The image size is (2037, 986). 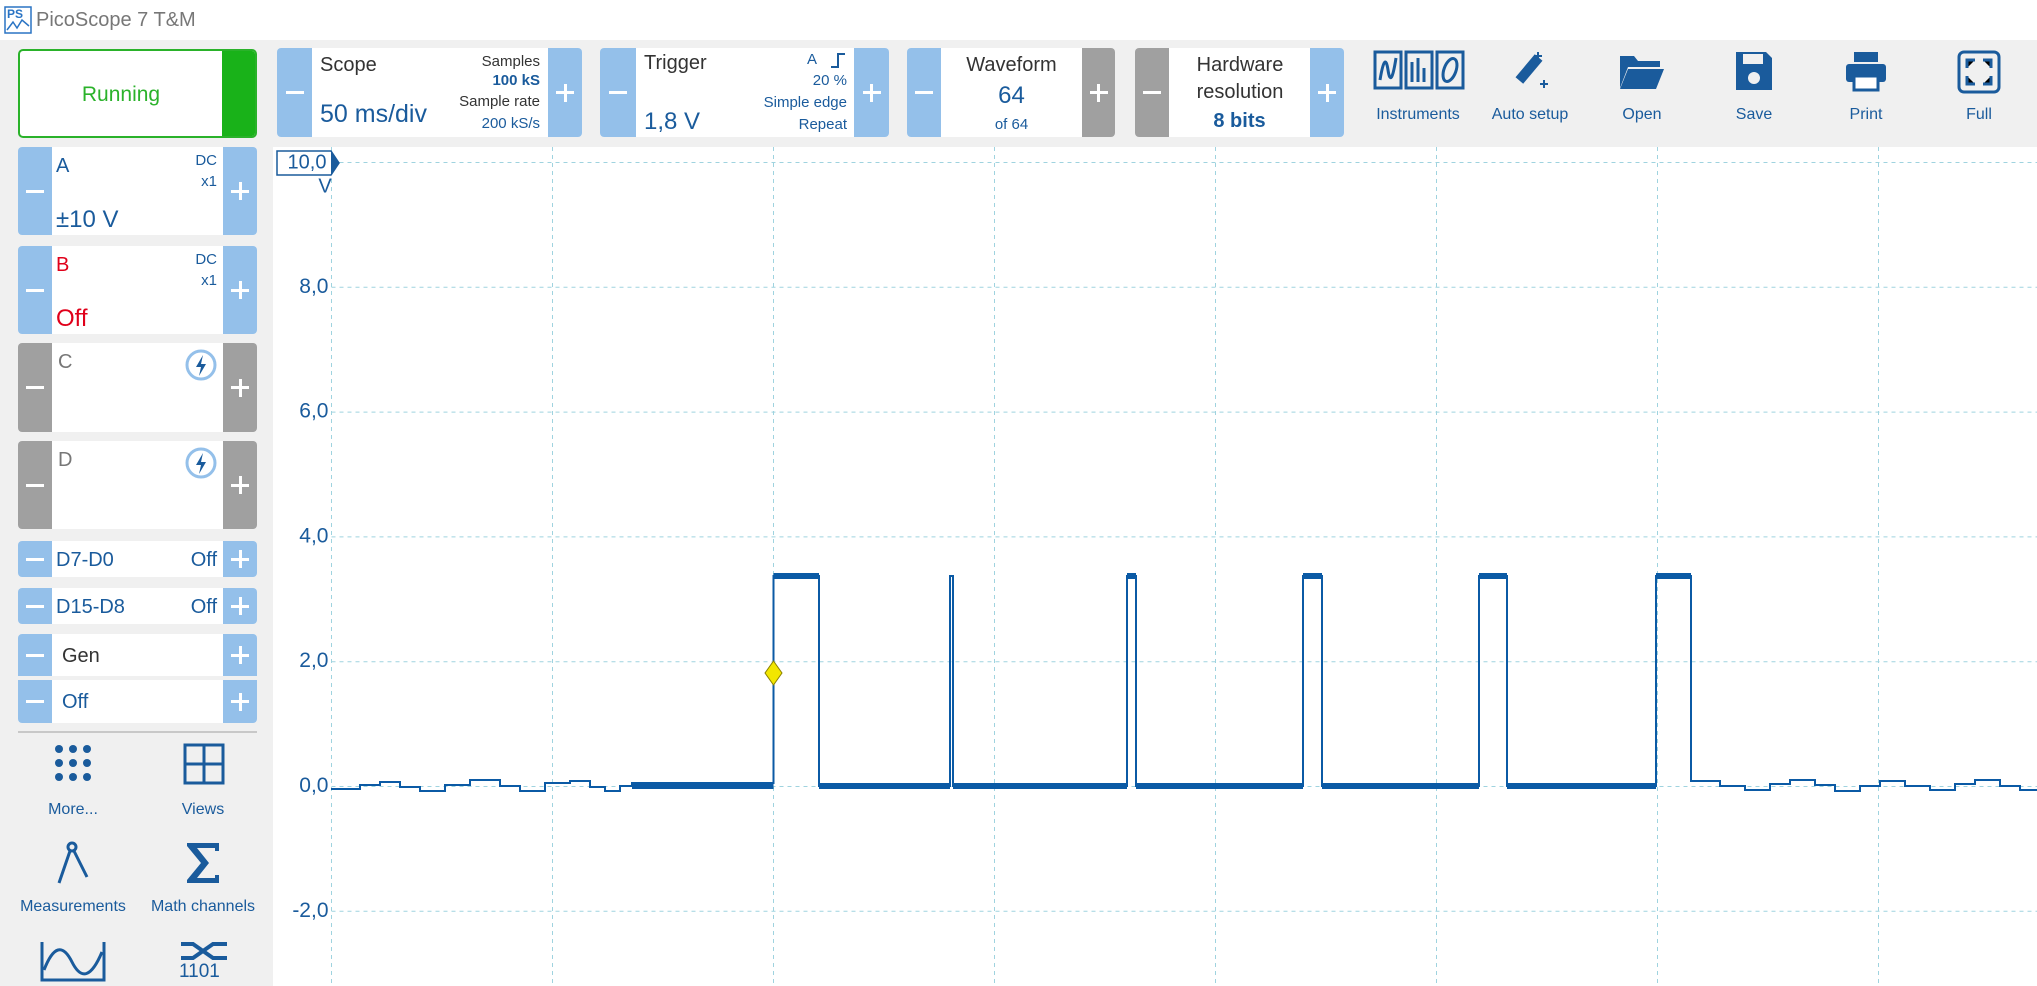 What do you see at coordinates (204, 764) in the screenshot?
I see `views-icon` at bounding box center [204, 764].